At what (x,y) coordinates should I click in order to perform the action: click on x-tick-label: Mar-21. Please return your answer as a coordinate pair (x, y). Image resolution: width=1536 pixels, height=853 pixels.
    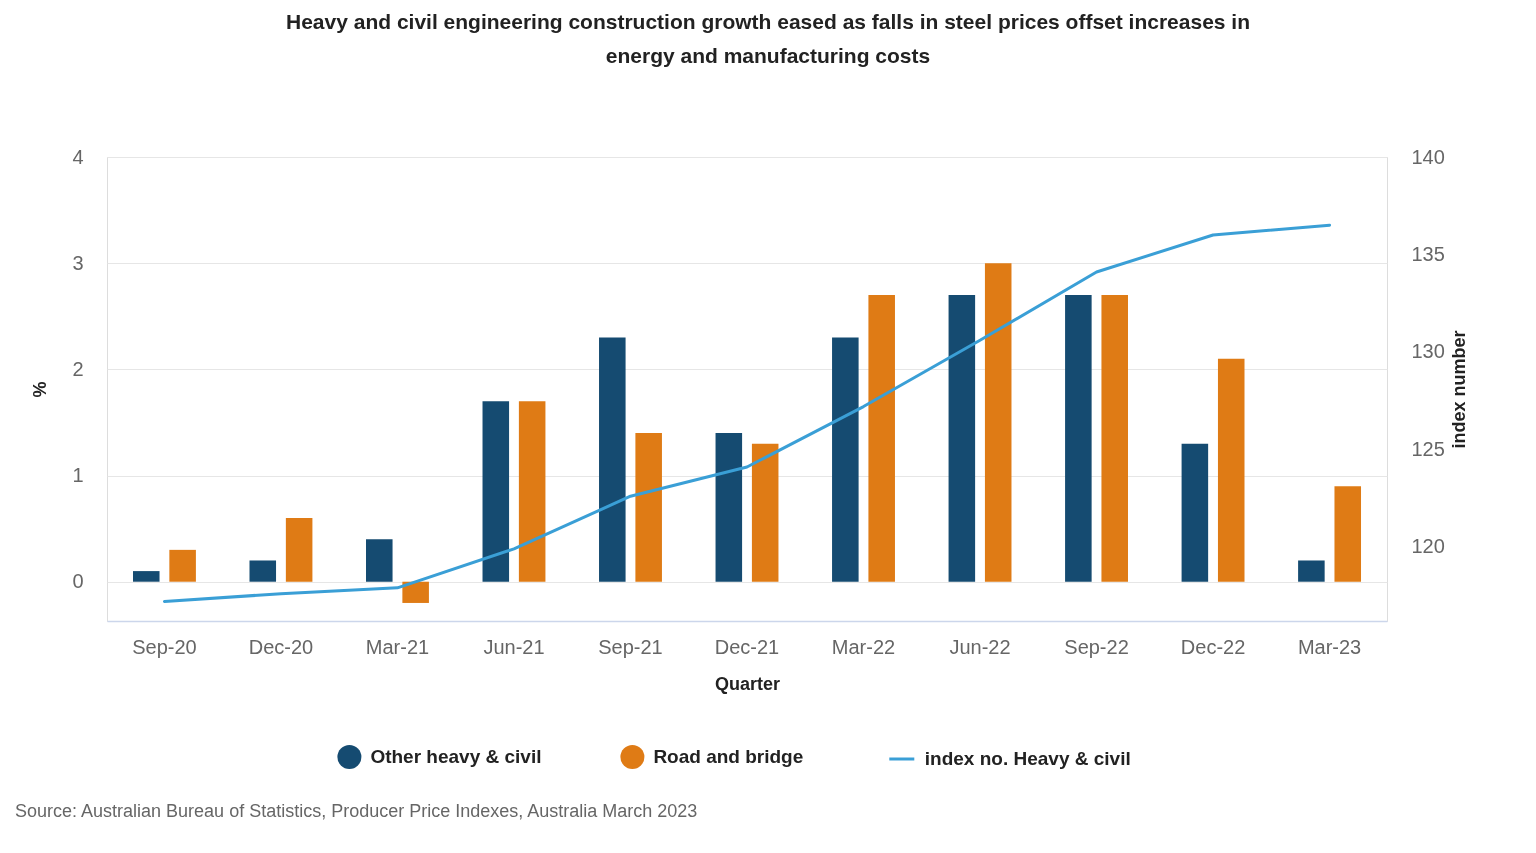
    Looking at the image, I should click on (397, 646).